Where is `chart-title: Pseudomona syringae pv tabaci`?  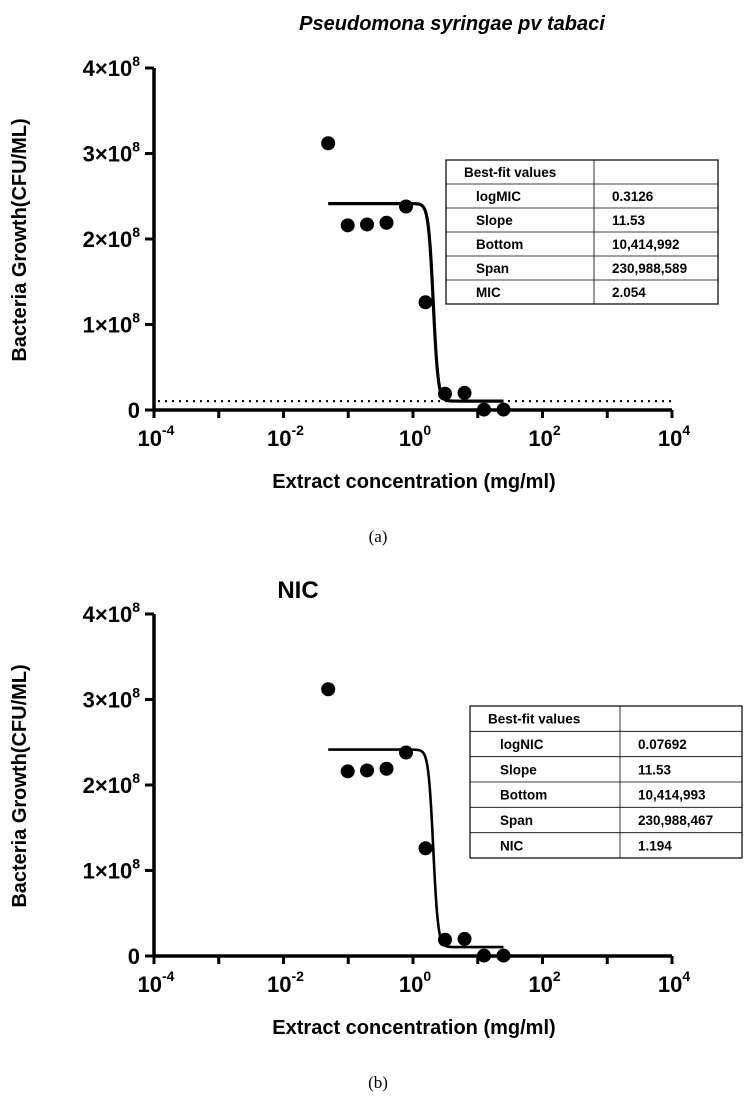 chart-title: Pseudomona syringae pv tabaci is located at coordinates (452, 24).